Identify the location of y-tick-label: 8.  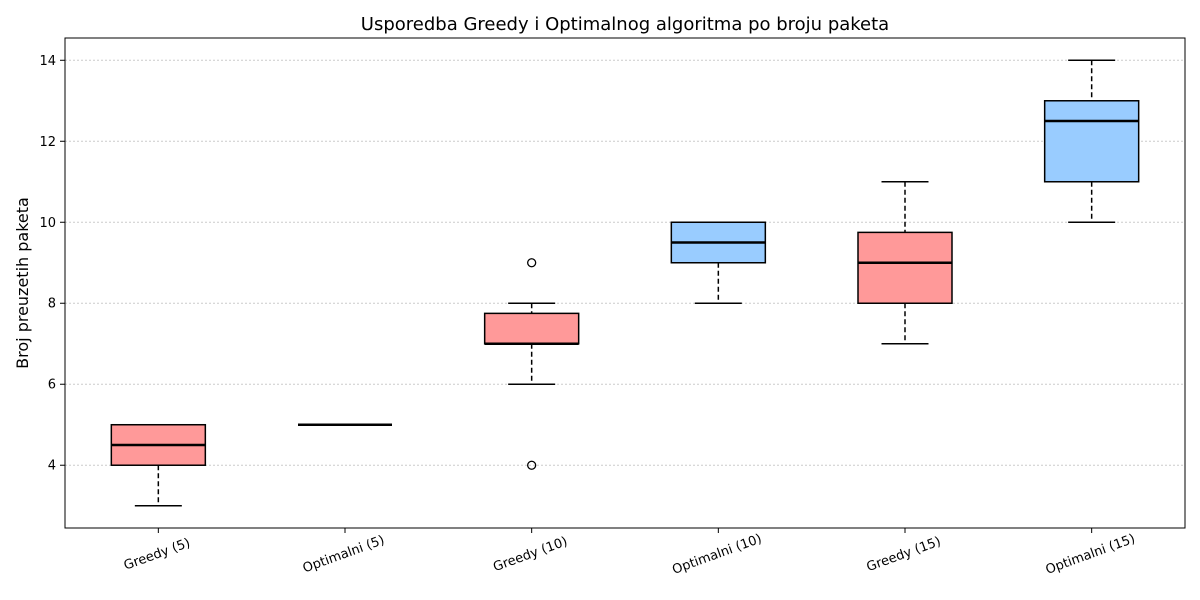
(52, 304).